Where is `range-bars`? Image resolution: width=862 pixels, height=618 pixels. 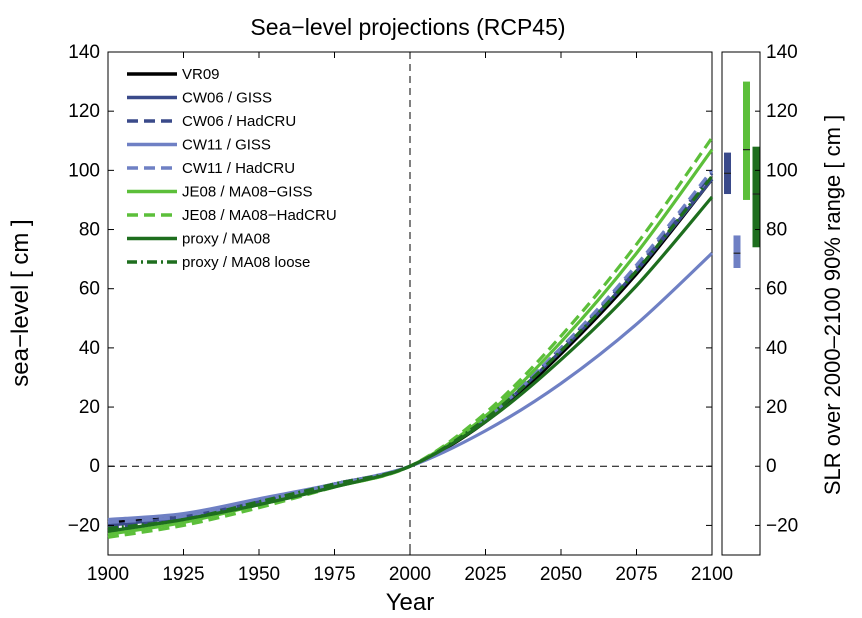 range-bars is located at coordinates (742, 174).